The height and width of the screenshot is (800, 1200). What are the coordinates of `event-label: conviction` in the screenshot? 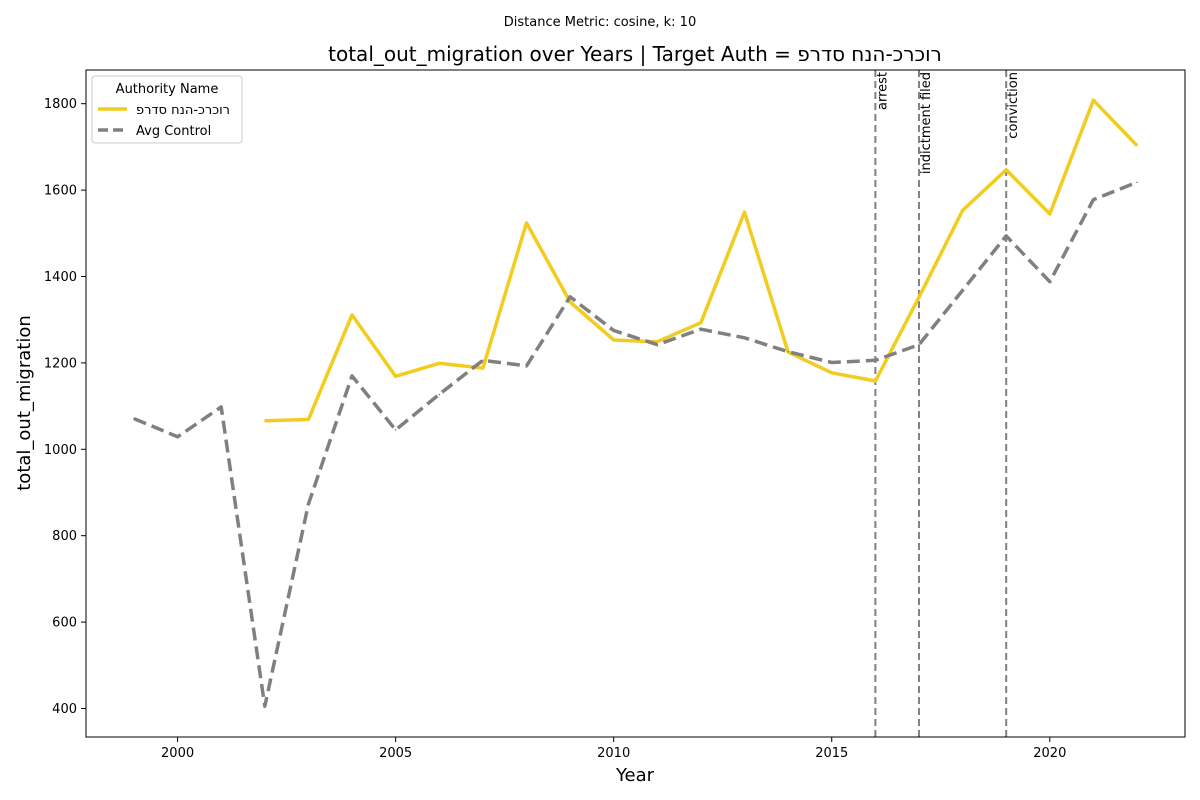 It's located at (1013, 105).